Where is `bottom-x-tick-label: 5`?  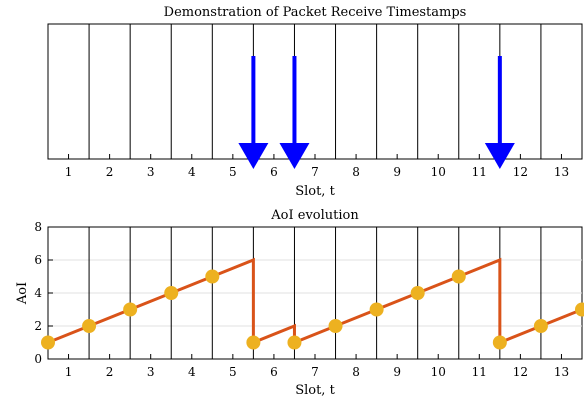
bottom-x-tick-label: 5 is located at coordinates (233, 372).